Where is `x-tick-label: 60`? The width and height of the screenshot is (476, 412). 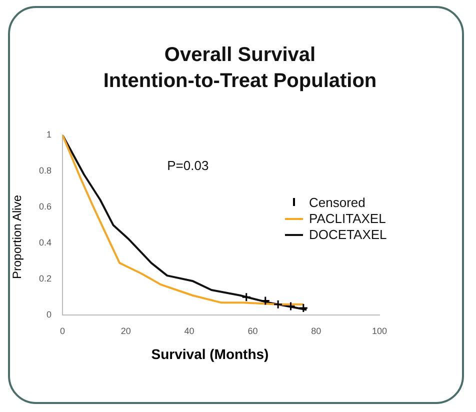 x-tick-label: 60 is located at coordinates (253, 331).